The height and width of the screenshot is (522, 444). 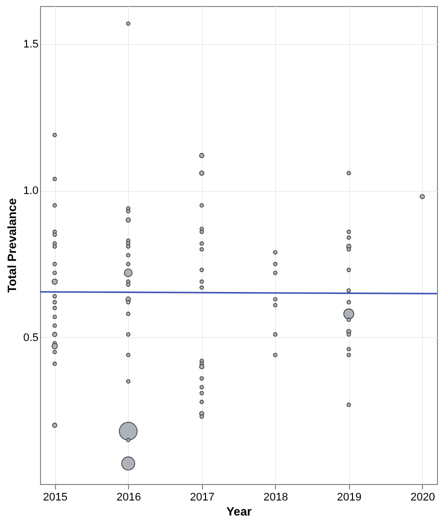 What do you see at coordinates (30, 338) in the screenshot?
I see `y-tick-label: 0.5` at bounding box center [30, 338].